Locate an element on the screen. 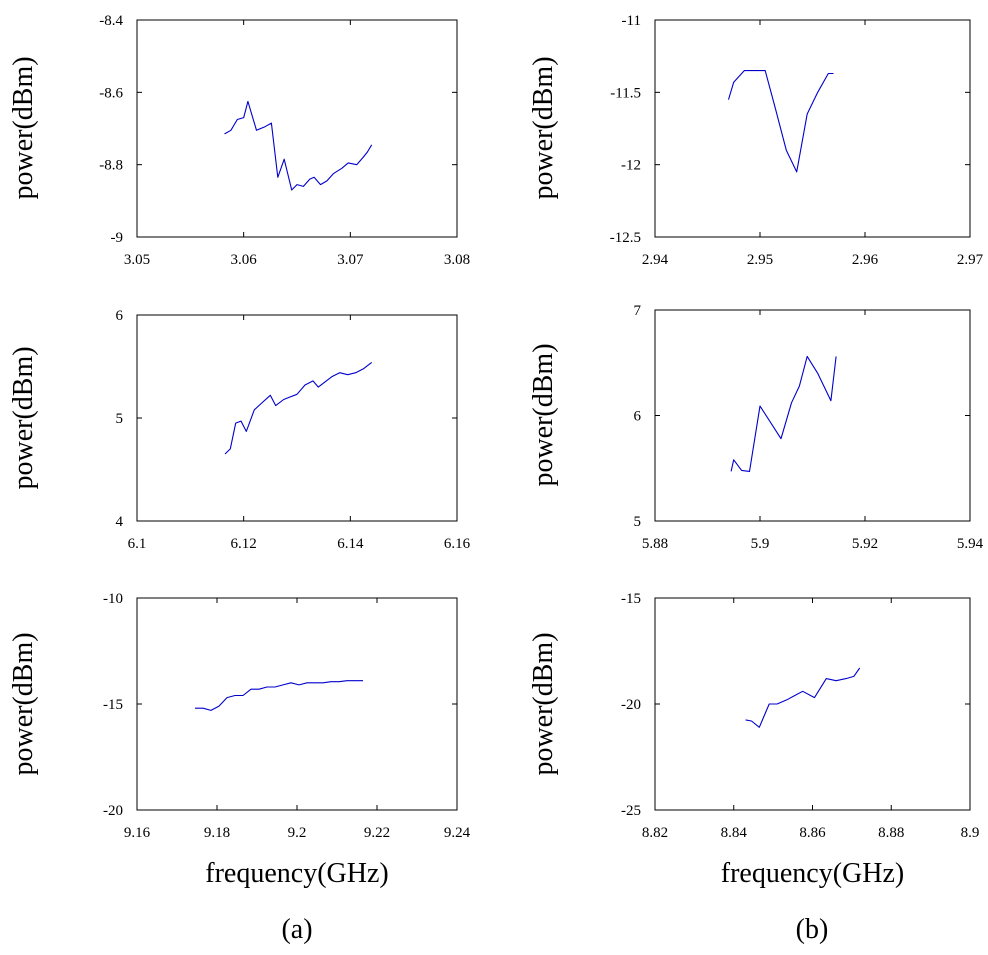 This screenshot has height=955, width=988. x-tick-label: 3.06 is located at coordinates (244, 260).